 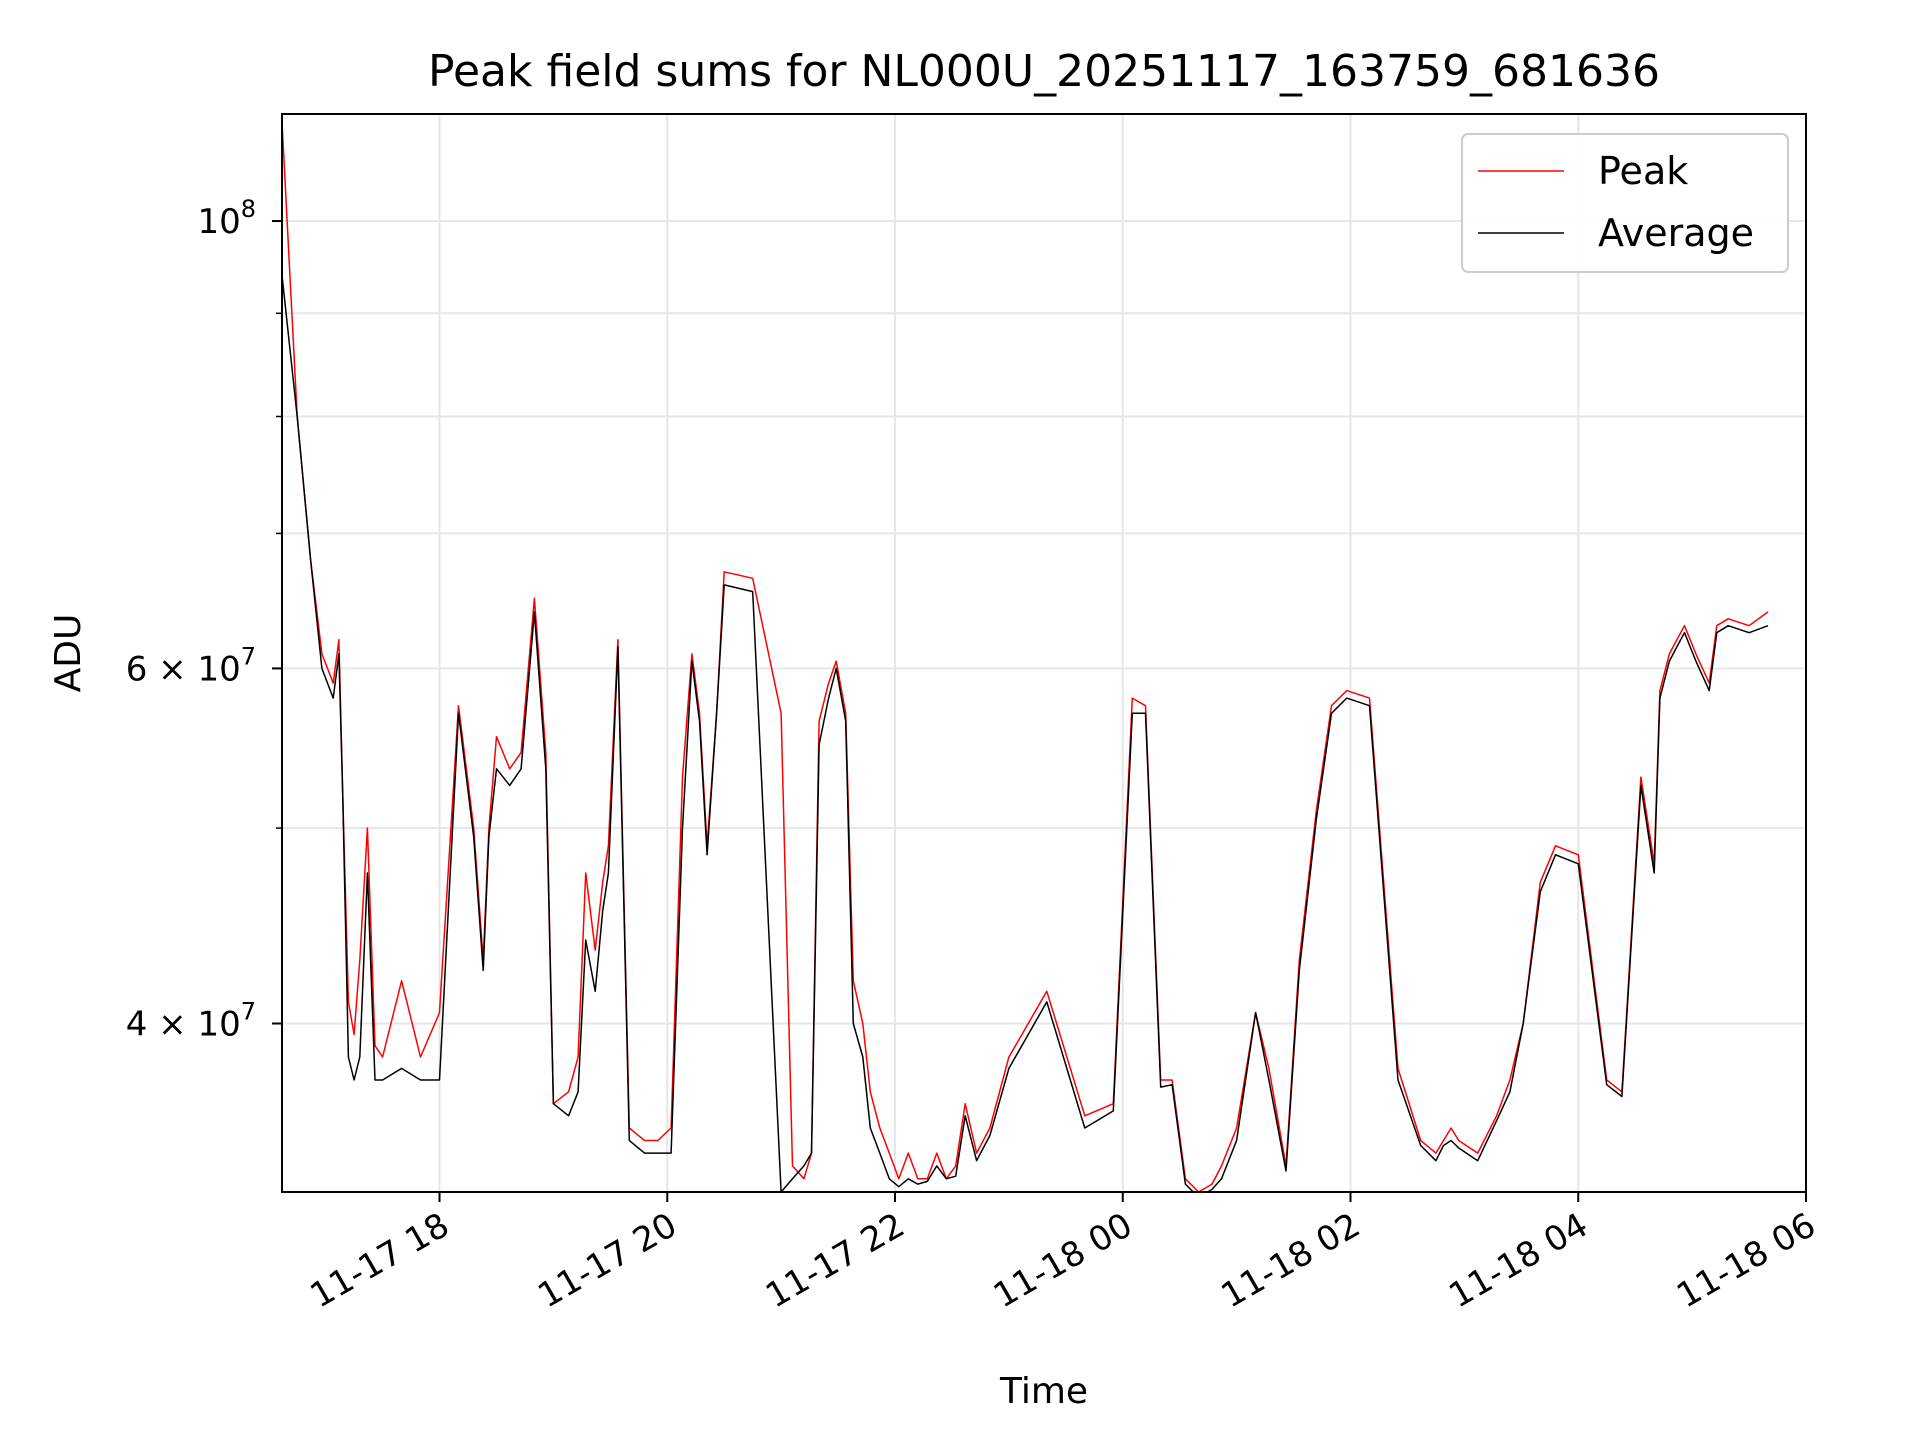 What do you see at coordinates (1746, 1260) in the screenshot?
I see `x-tick-label: 11-18 06` at bounding box center [1746, 1260].